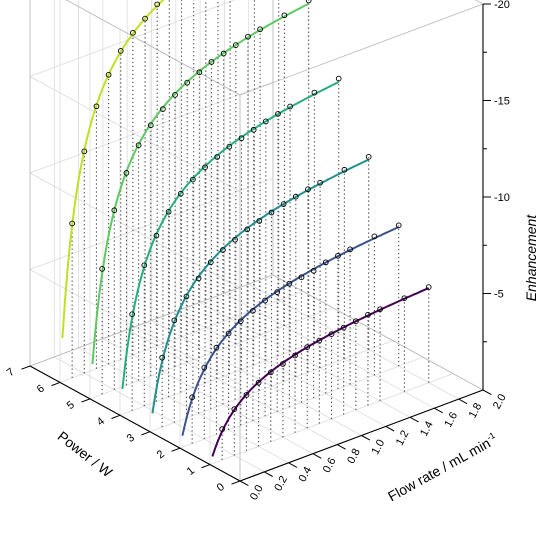  I want to click on z-tick-label: -10, so click(502, 198).